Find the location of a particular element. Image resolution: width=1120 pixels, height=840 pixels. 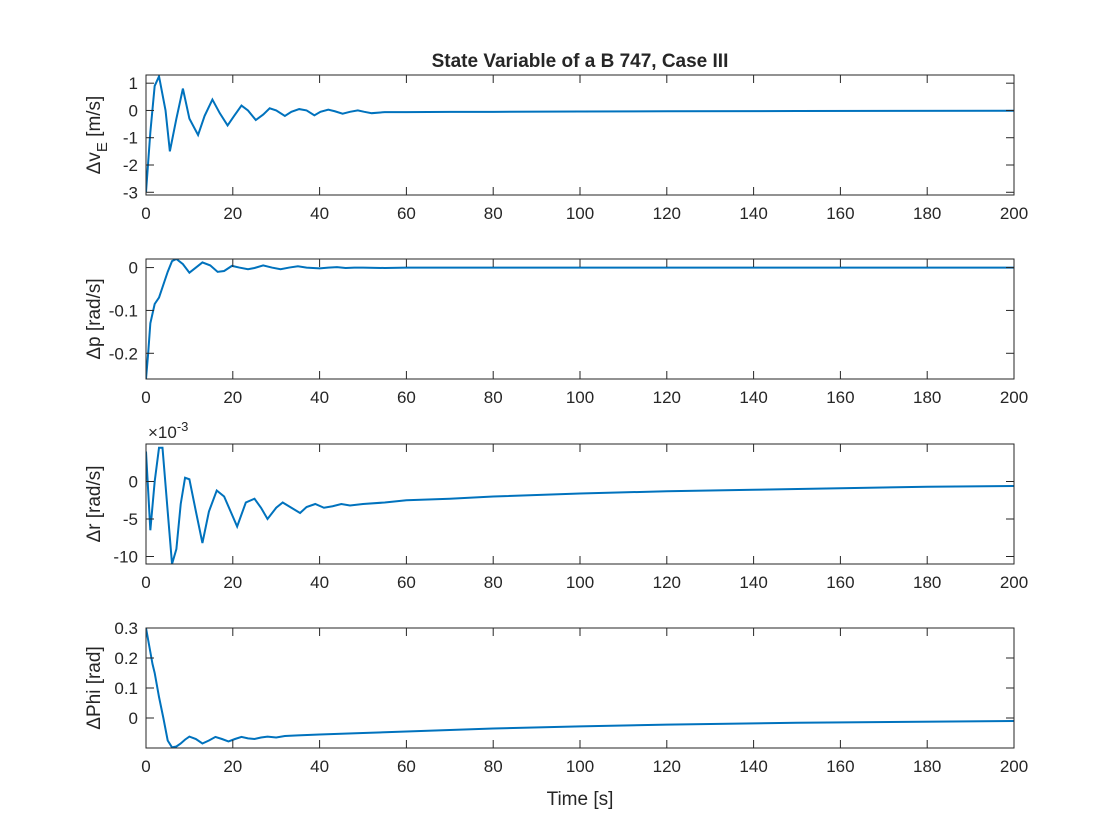

y-tick-label: 0.1 is located at coordinates (126, 688).